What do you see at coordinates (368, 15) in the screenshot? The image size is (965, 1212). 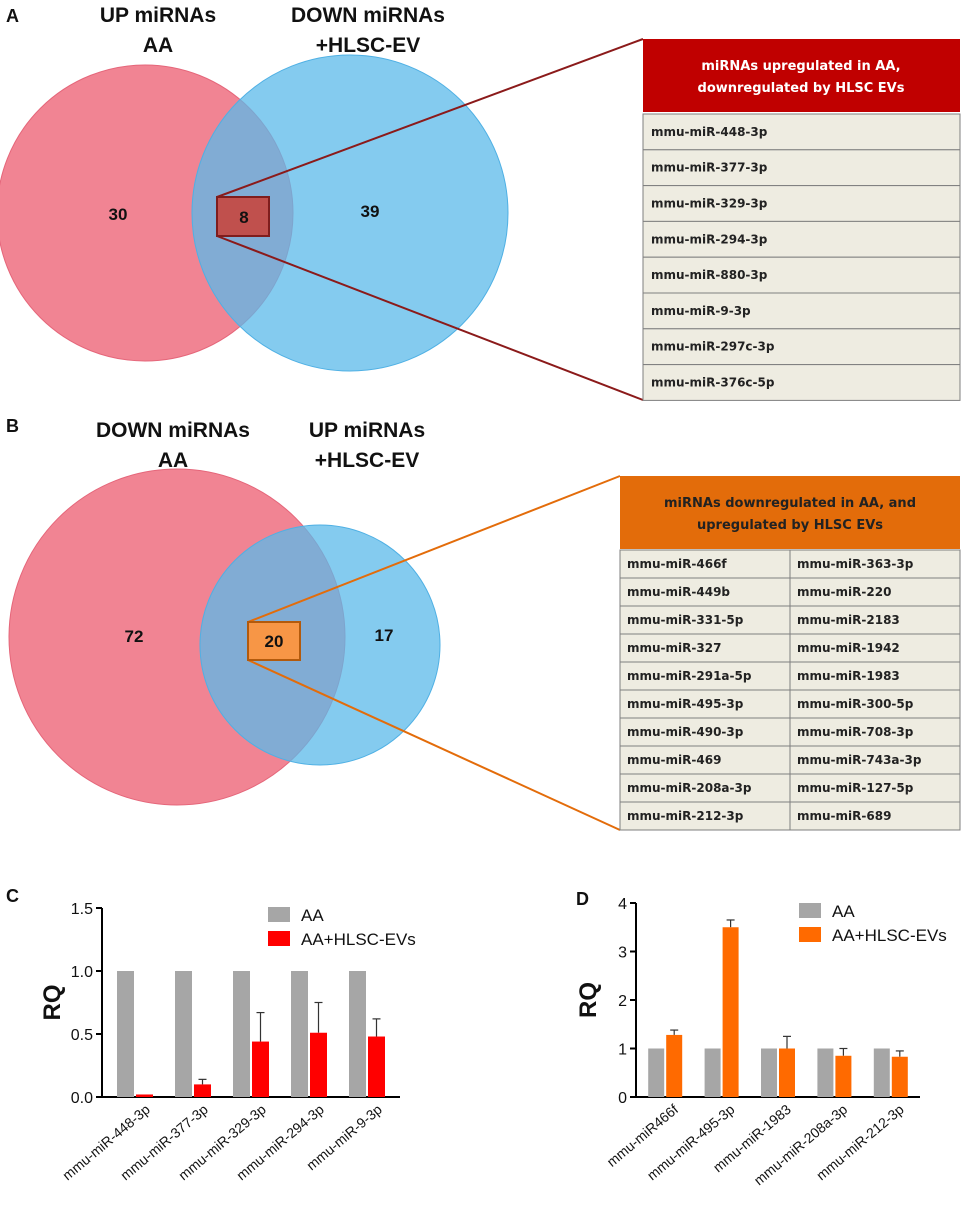 I see `venn-a-right-title-1: DOWN miRNAs` at bounding box center [368, 15].